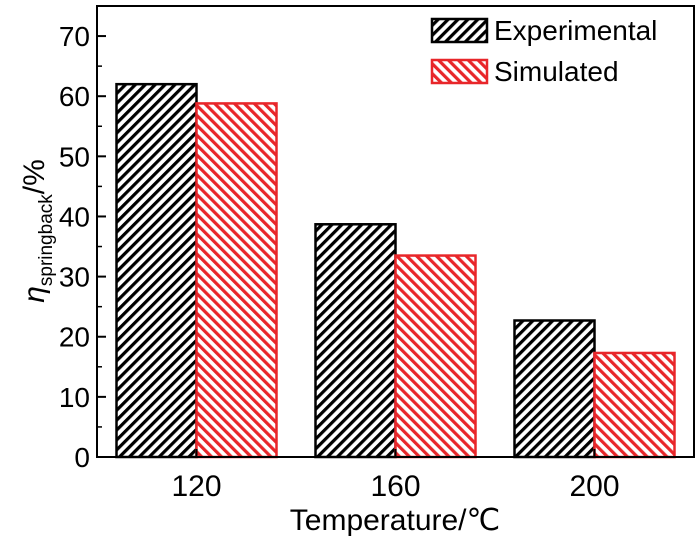  What do you see at coordinates (395, 486) in the screenshot?
I see `x-tick-label: 160` at bounding box center [395, 486].